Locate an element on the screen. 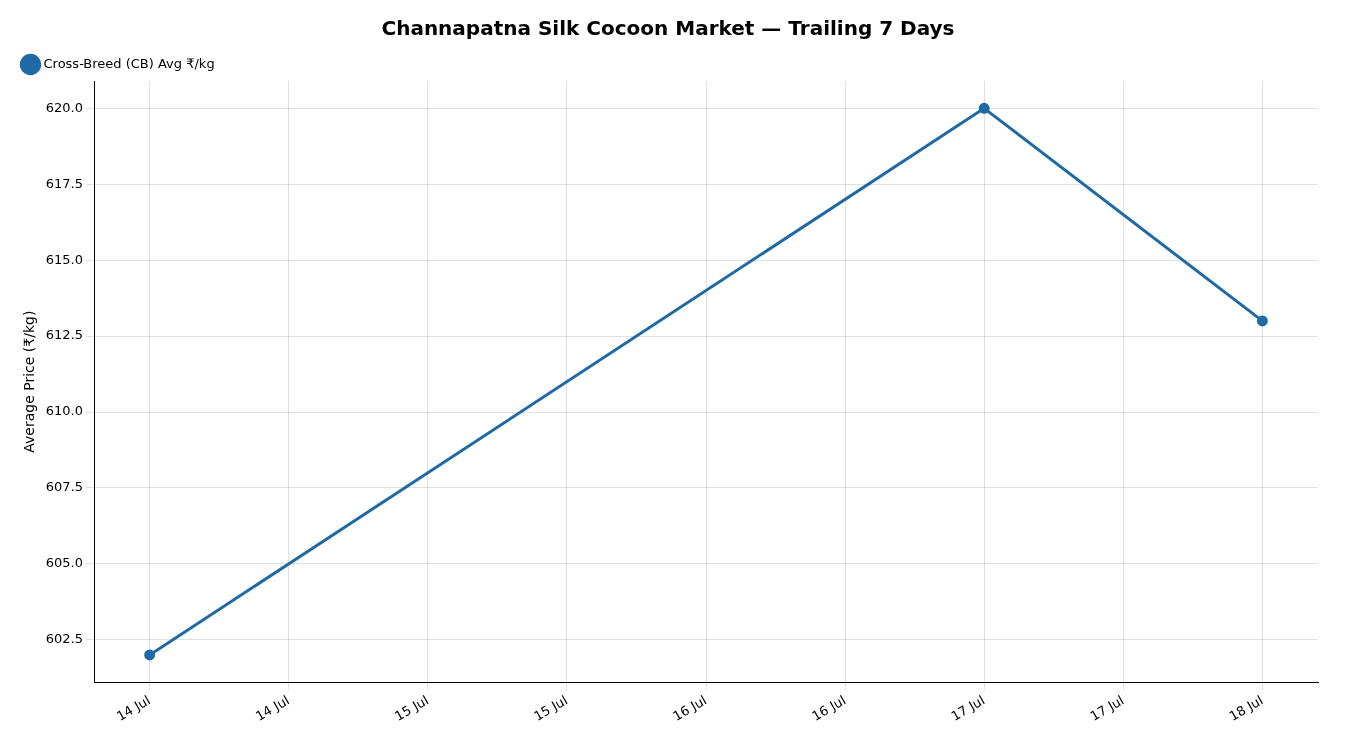  y-tick-label: 620.0 is located at coordinates (64, 107).